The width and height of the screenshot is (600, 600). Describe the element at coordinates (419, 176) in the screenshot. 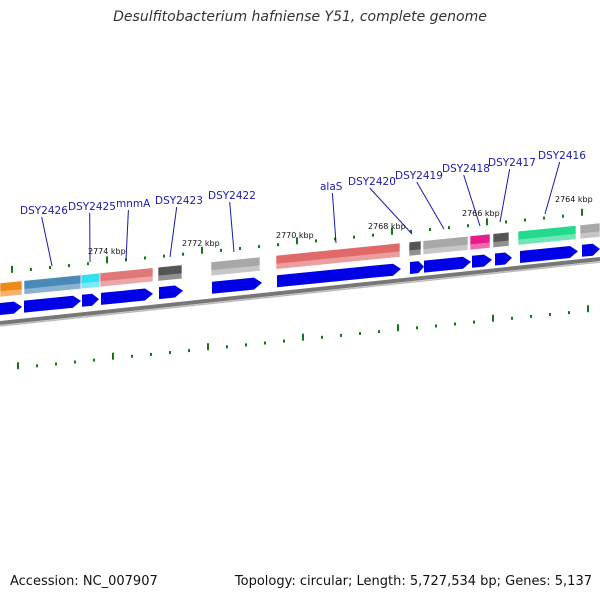

I see `gene-label: DSY2419` at that location.